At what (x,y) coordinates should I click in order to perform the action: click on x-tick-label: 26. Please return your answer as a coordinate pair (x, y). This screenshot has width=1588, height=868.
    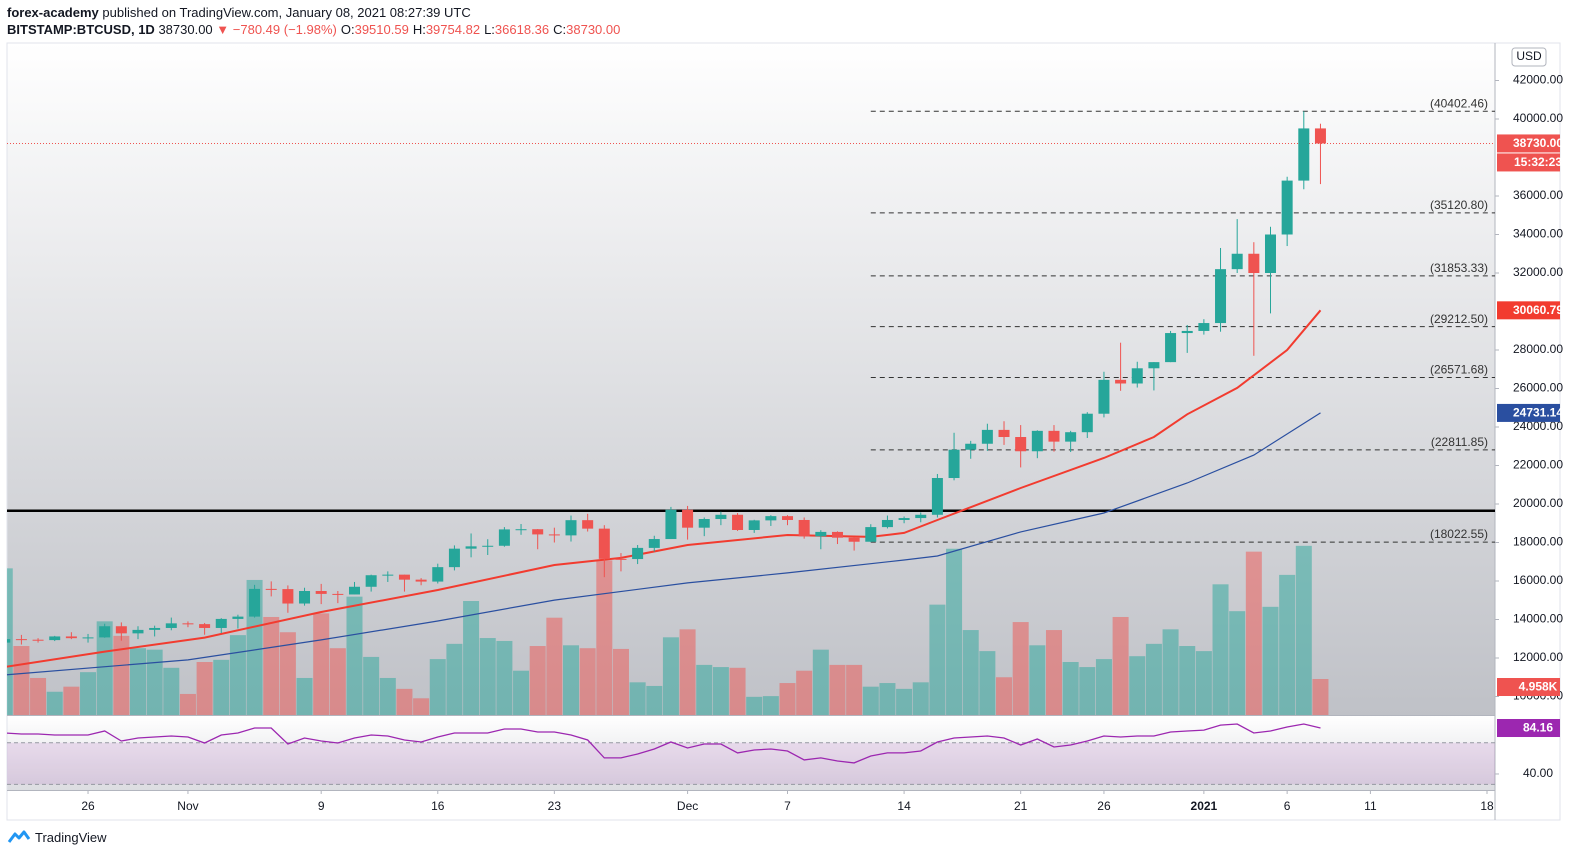
    Looking at the image, I should click on (88, 806).